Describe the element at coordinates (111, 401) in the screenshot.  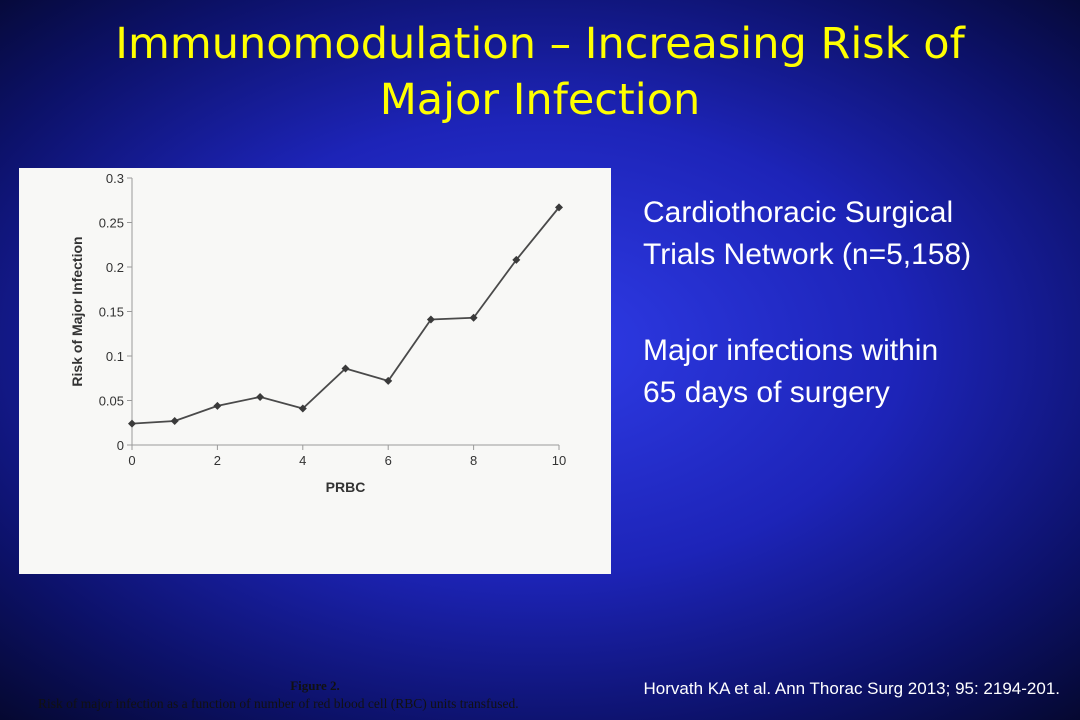
I see `y-tick-label: 0.05` at that location.